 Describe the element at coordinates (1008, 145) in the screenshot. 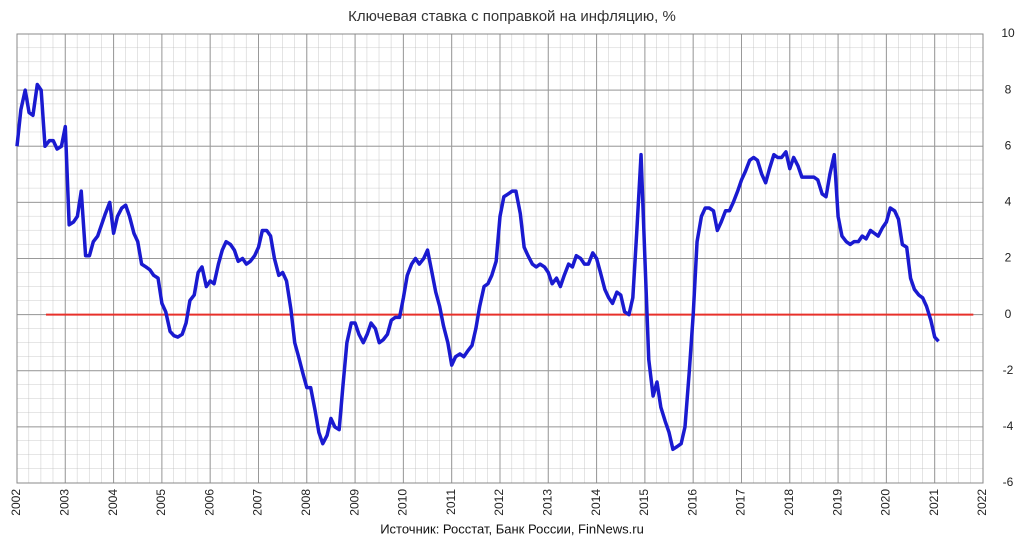

I see `y-tick-label: 6` at that location.